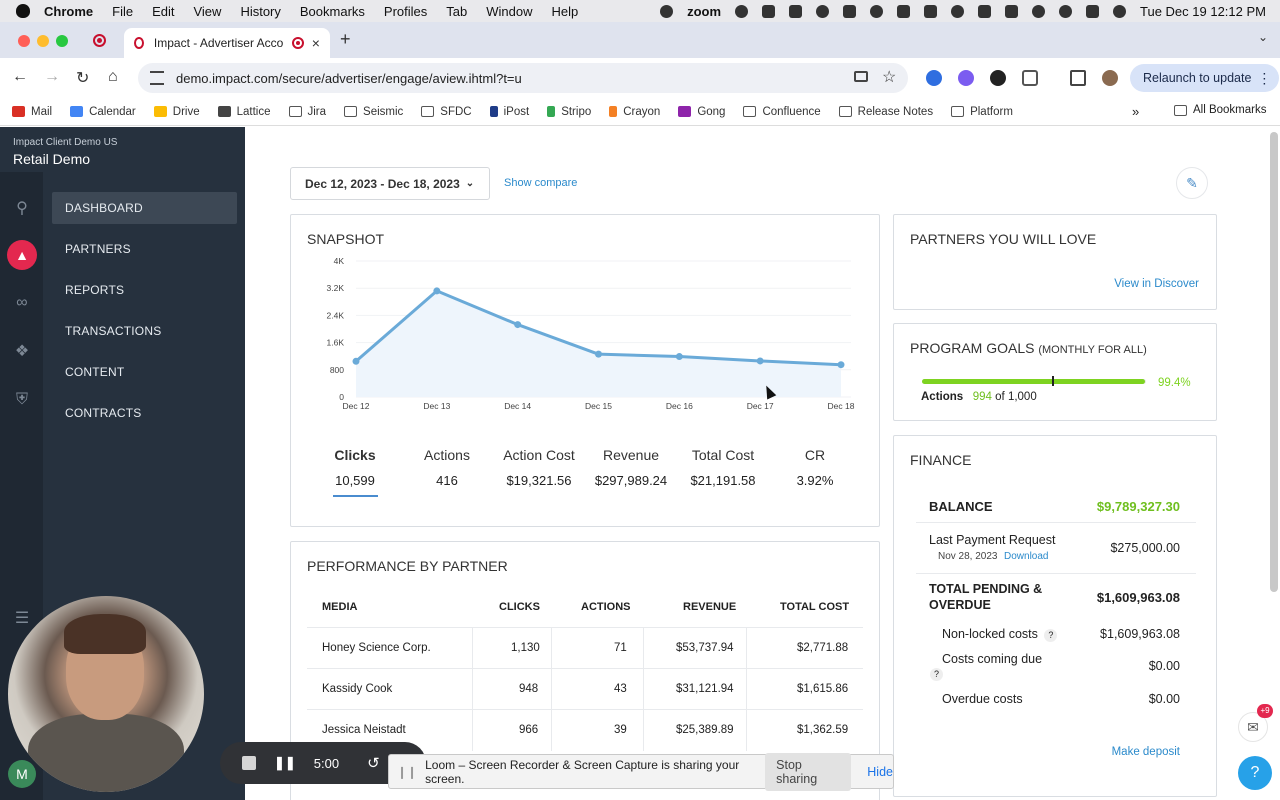  What do you see at coordinates (123, 11) in the screenshot?
I see `menu-file: File` at bounding box center [123, 11].